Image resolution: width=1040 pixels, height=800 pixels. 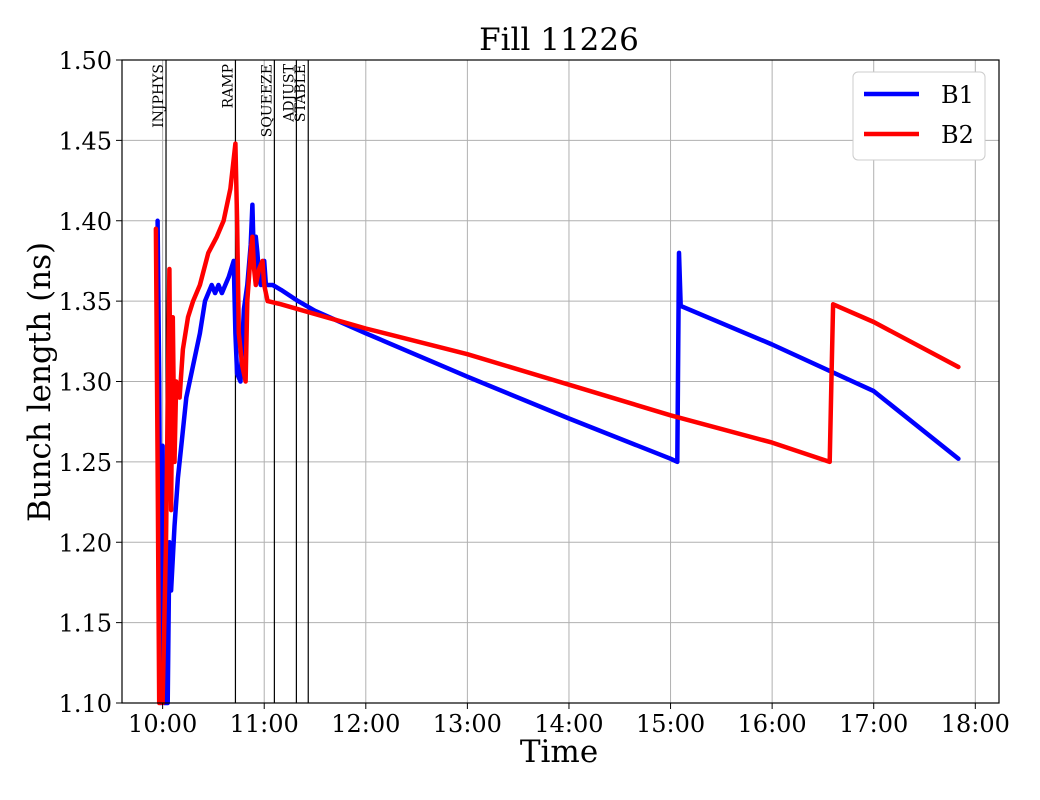 What do you see at coordinates (975, 724) in the screenshot?
I see `x-tick-label: 18:00` at bounding box center [975, 724].